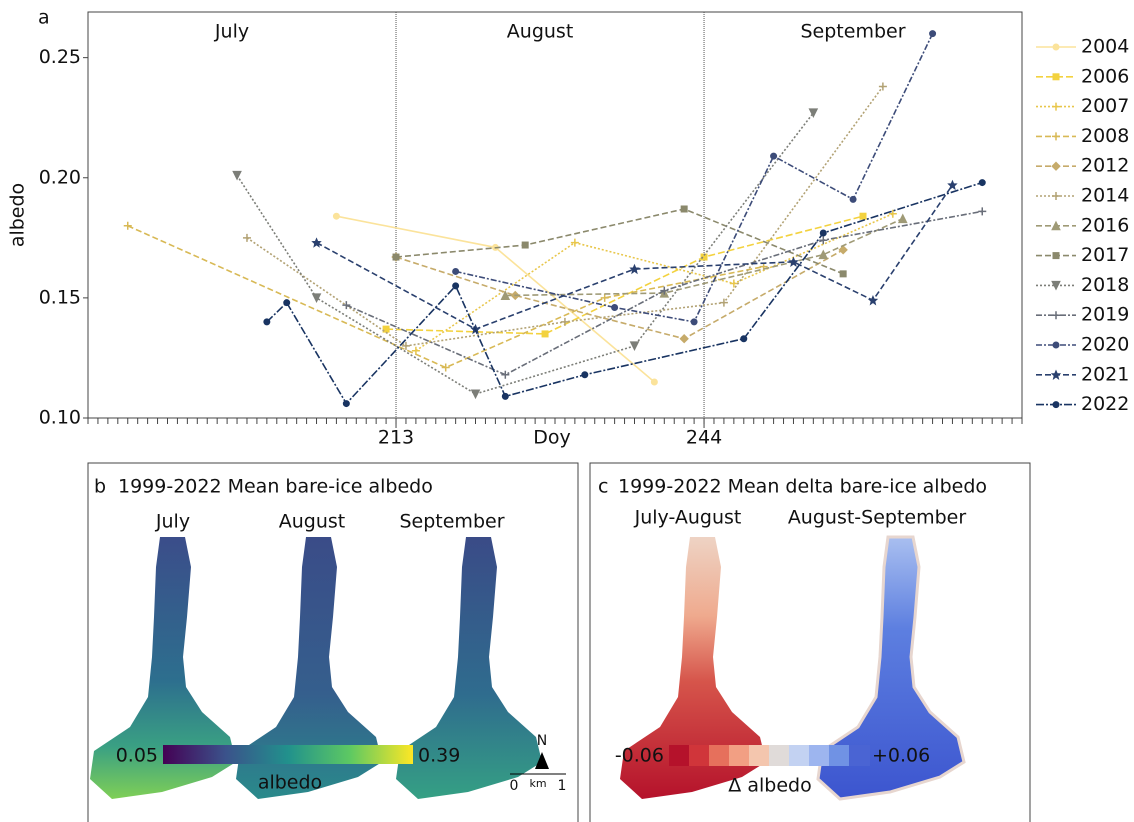 Image resolution: width=1134 pixels, height=822 pixels. I want to click on y-tick-label: 0.15, so click(60, 297).